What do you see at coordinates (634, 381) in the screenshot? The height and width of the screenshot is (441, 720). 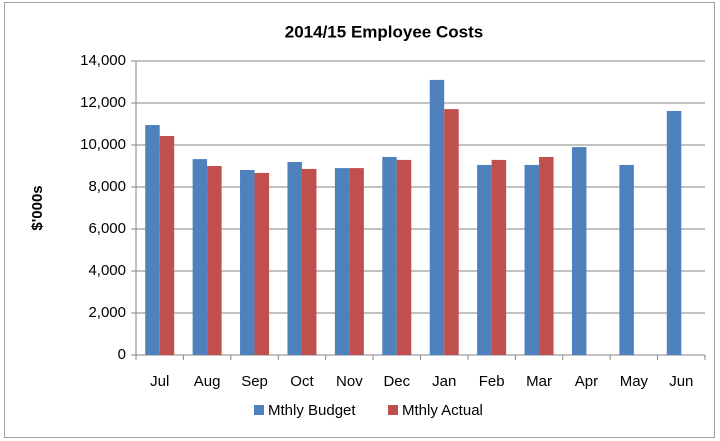 I see `x-tick-label: May` at bounding box center [634, 381].